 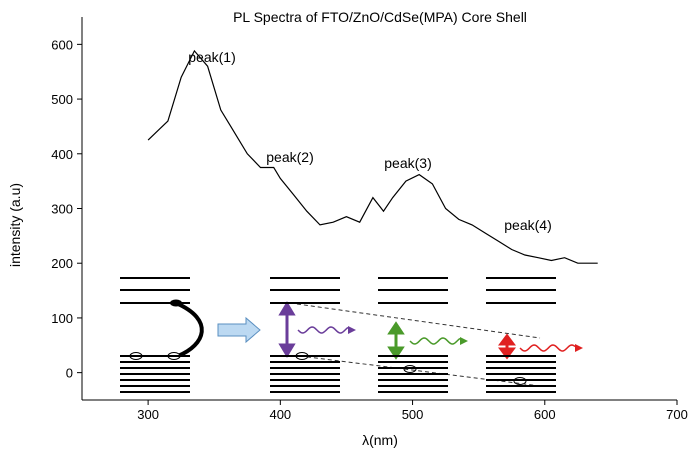 What do you see at coordinates (677, 414) in the screenshot?
I see `x-tick-label: 700` at bounding box center [677, 414].